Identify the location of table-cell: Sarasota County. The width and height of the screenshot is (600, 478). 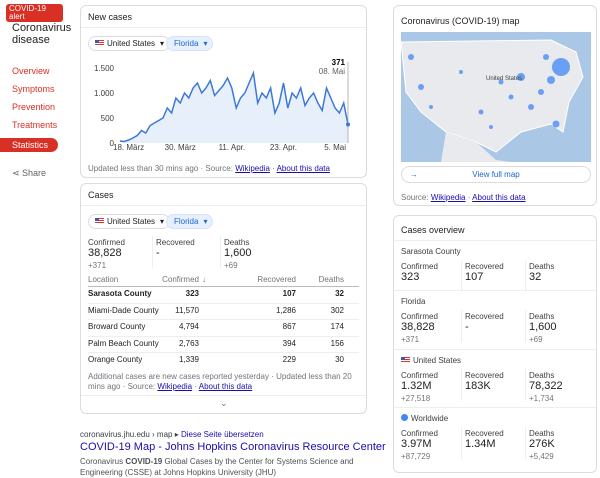
(120, 293).